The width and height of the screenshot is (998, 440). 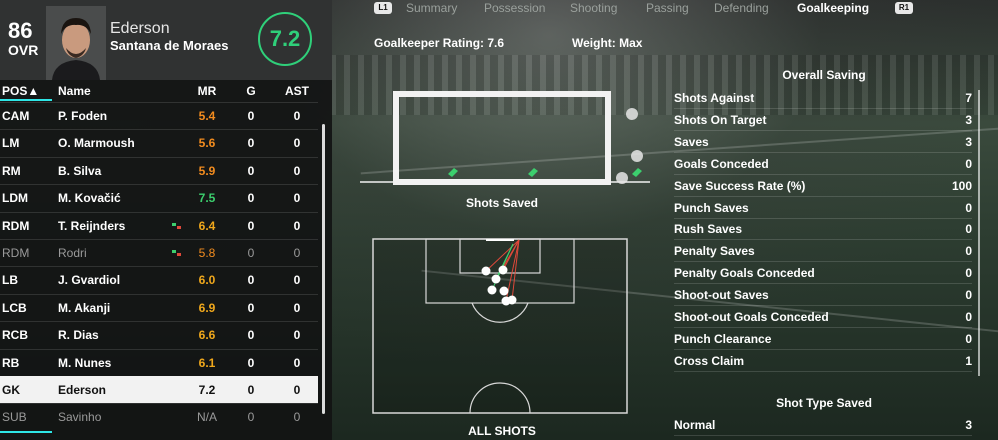 I want to click on sub-section-indicator, so click(x=26, y=432).